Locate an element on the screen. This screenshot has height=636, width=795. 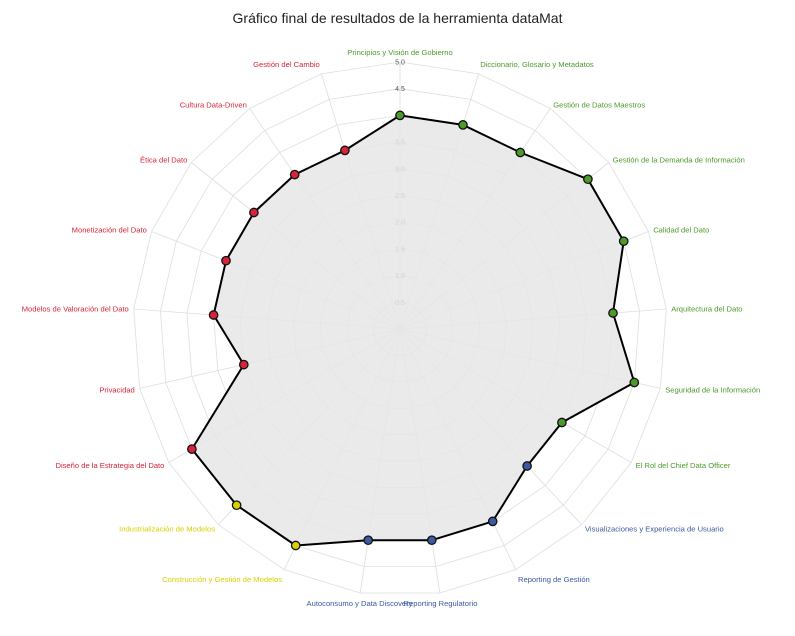
axis-label: Diccionario, Glosario y Metadatos is located at coordinates (537, 64).